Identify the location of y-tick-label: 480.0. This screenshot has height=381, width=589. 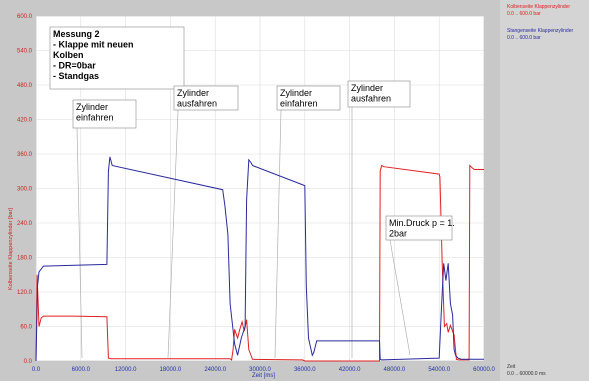
(25, 86).